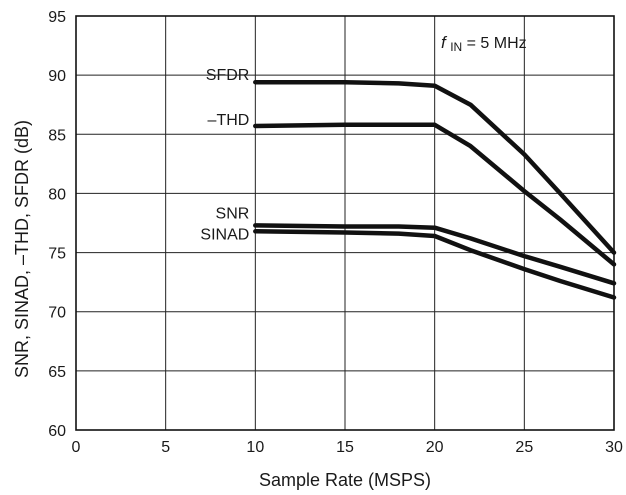 The height and width of the screenshot is (495, 626). I want to click on annotation-value: = 5 MHz, so click(497, 43).